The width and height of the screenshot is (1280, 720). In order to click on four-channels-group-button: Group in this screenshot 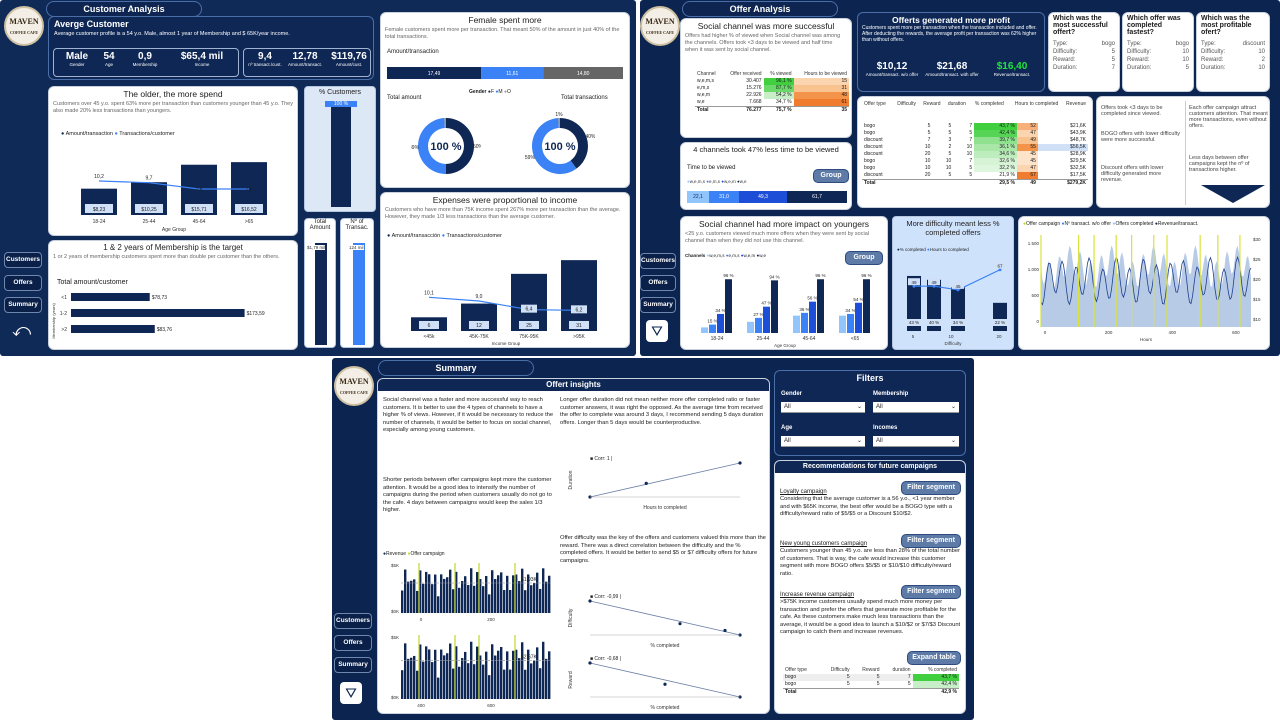, I will do `click(831, 176)`.